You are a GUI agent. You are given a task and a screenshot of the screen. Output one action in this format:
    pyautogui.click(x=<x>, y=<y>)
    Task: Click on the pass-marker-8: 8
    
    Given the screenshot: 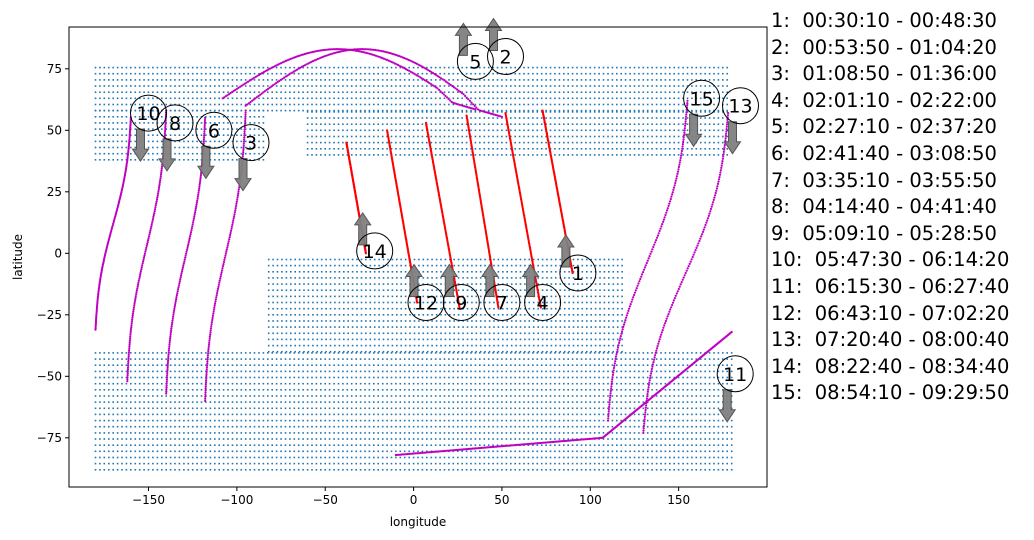 What is the action you would take?
    pyautogui.click(x=175, y=138)
    